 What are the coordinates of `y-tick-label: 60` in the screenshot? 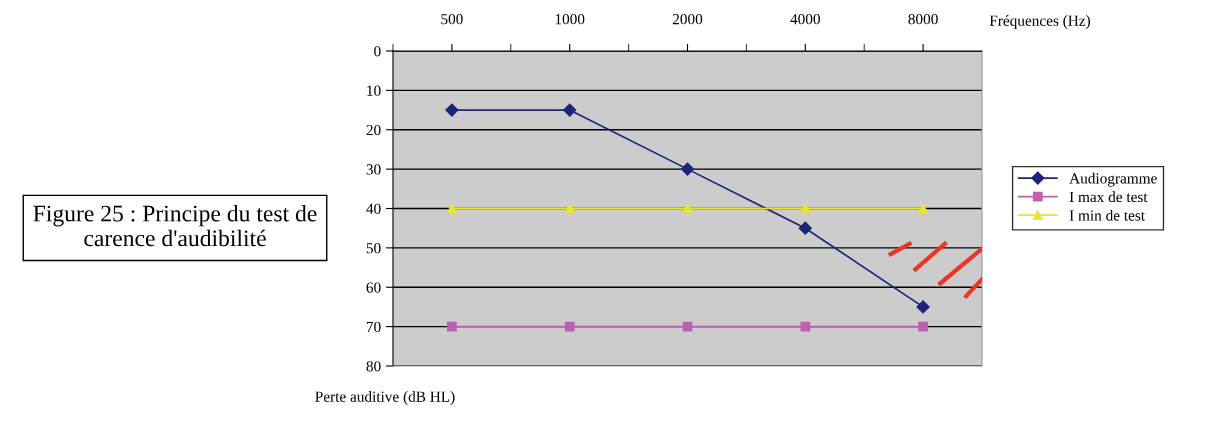 It's located at (373, 287).